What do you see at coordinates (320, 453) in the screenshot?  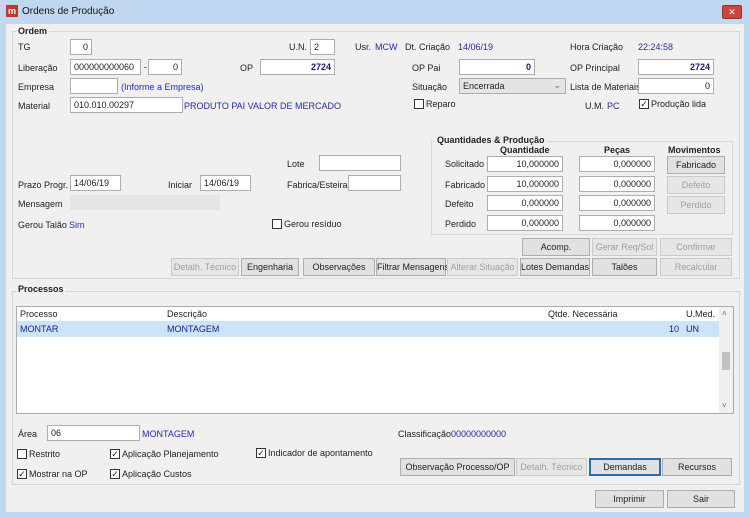 I see `indicador-apontamento-label: Indicador de apontamento` at bounding box center [320, 453].